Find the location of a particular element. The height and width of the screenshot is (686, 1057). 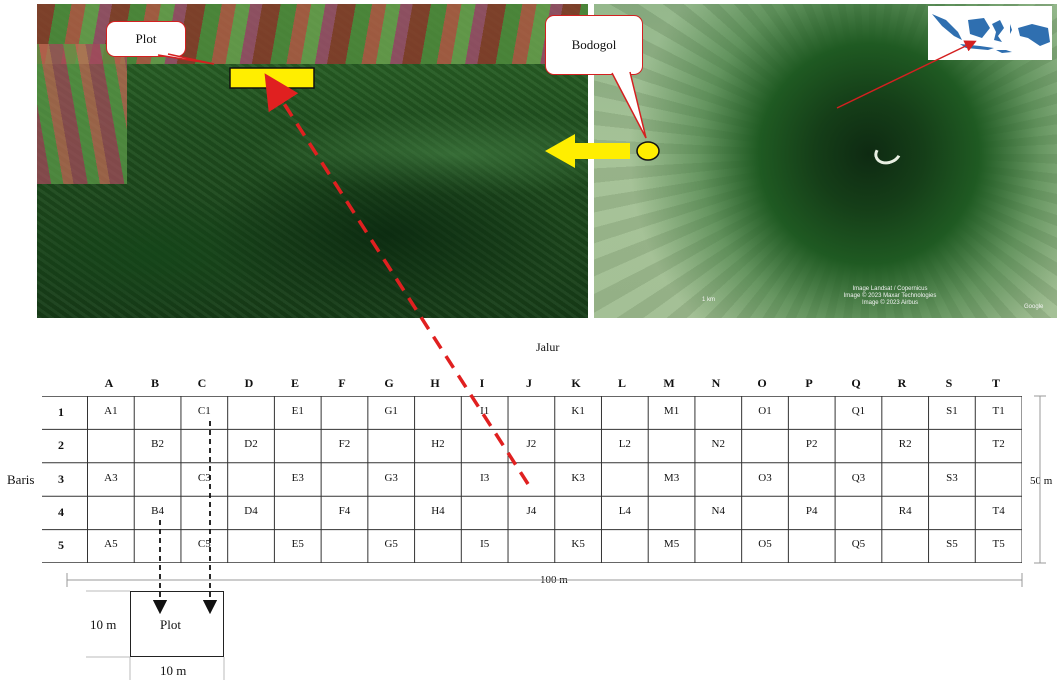

column-header: R is located at coordinates (902, 383).